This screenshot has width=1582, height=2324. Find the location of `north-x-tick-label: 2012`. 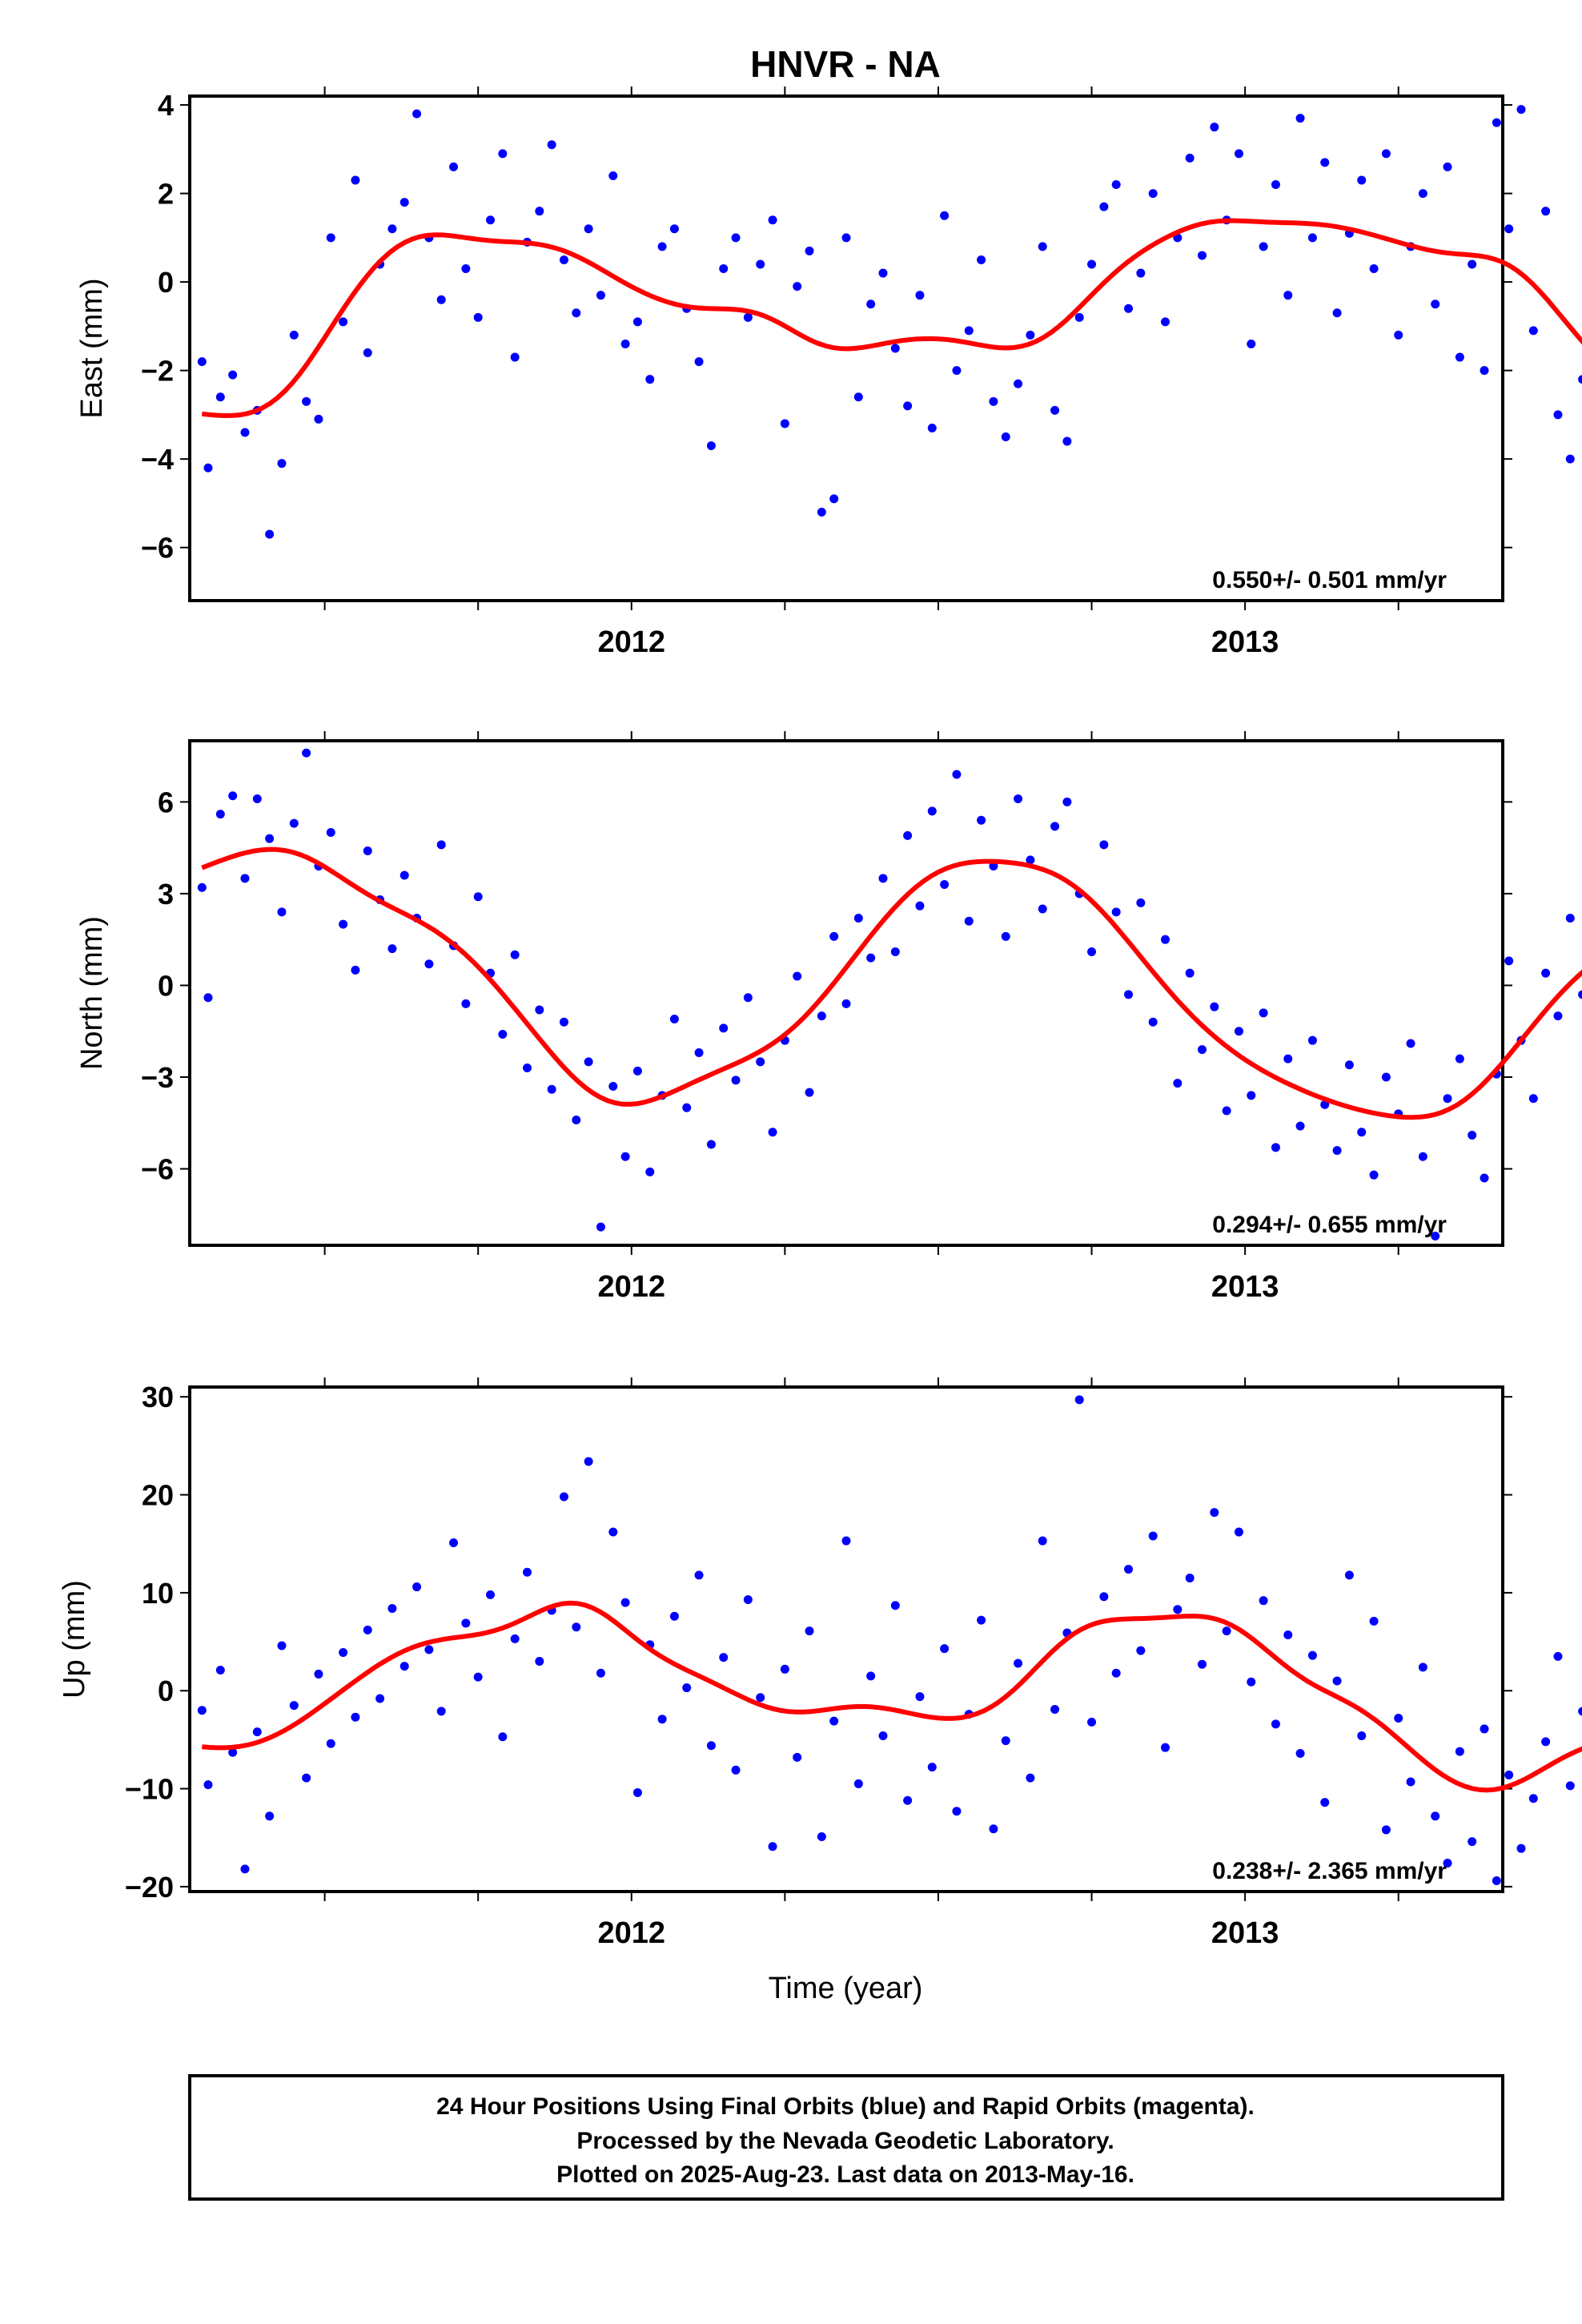

north-x-tick-label: 2012 is located at coordinates (632, 1287).